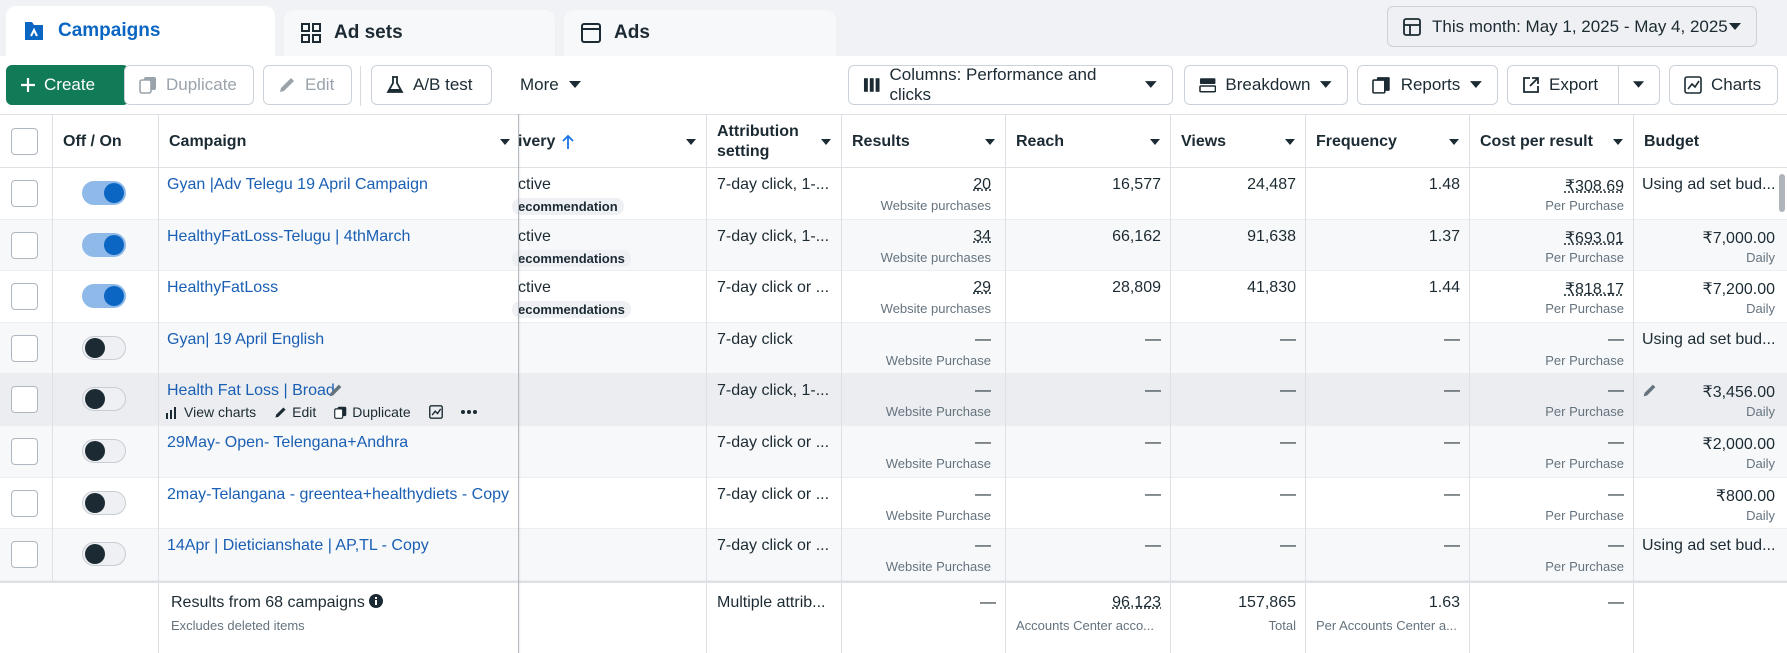 This screenshot has height=653, width=1787. What do you see at coordinates (201, 84) in the screenshot?
I see `duplicate-label: Duplicate` at bounding box center [201, 84].